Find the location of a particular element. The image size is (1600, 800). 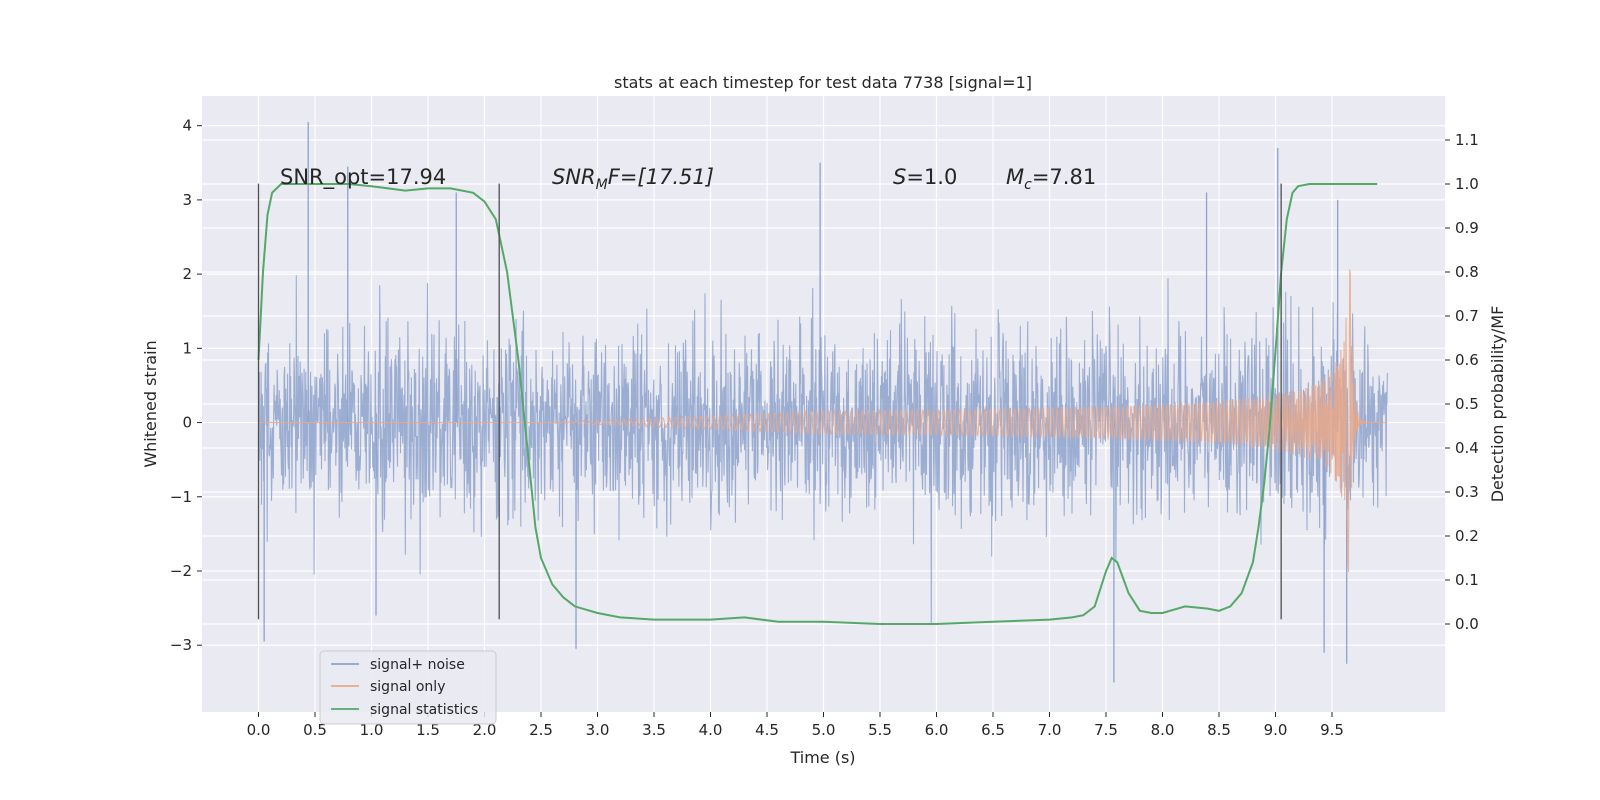

x-tick-label: 6.5 is located at coordinates (993, 730).